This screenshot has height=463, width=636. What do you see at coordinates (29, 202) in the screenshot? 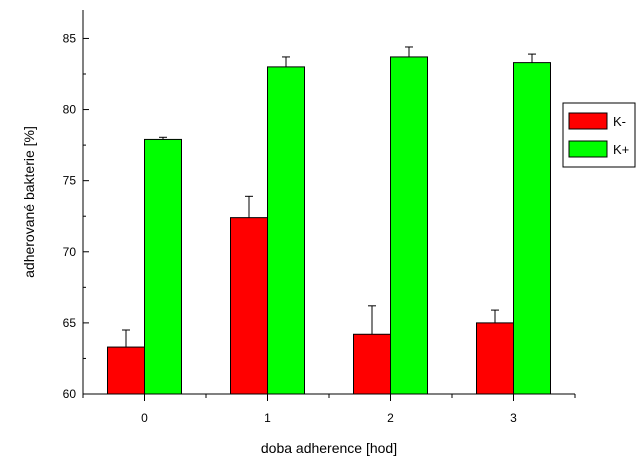
I see `y-axis-title: adherované bakterie [%]` at bounding box center [29, 202].